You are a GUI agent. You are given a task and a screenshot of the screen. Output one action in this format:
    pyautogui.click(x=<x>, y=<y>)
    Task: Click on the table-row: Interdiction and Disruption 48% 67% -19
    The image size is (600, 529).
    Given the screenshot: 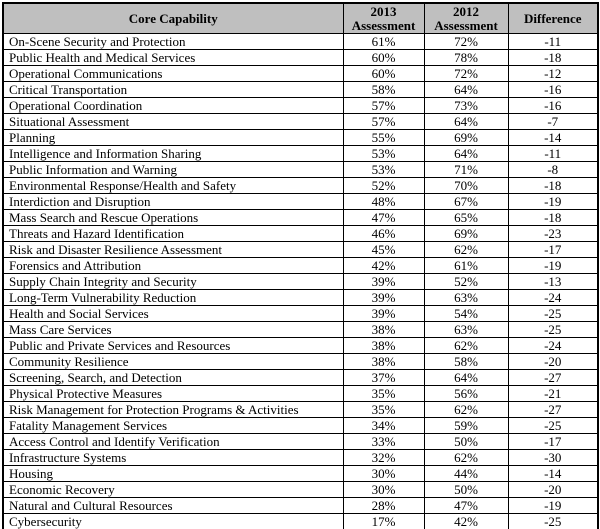 What is the action you would take?
    pyautogui.click(x=300, y=201)
    